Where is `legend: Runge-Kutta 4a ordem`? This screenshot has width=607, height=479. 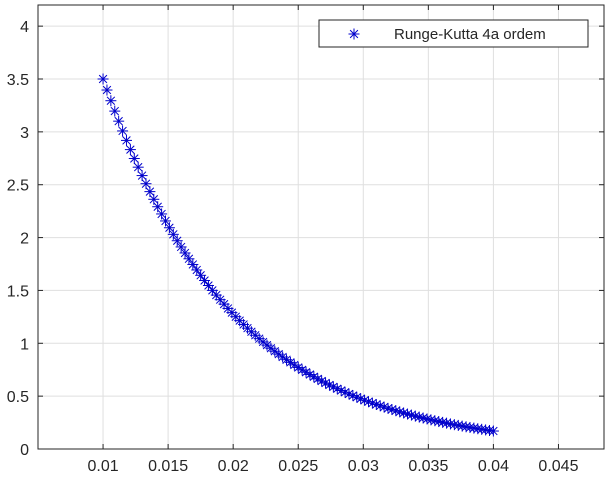 legend: Runge-Kutta 4a ordem is located at coordinates (453, 33).